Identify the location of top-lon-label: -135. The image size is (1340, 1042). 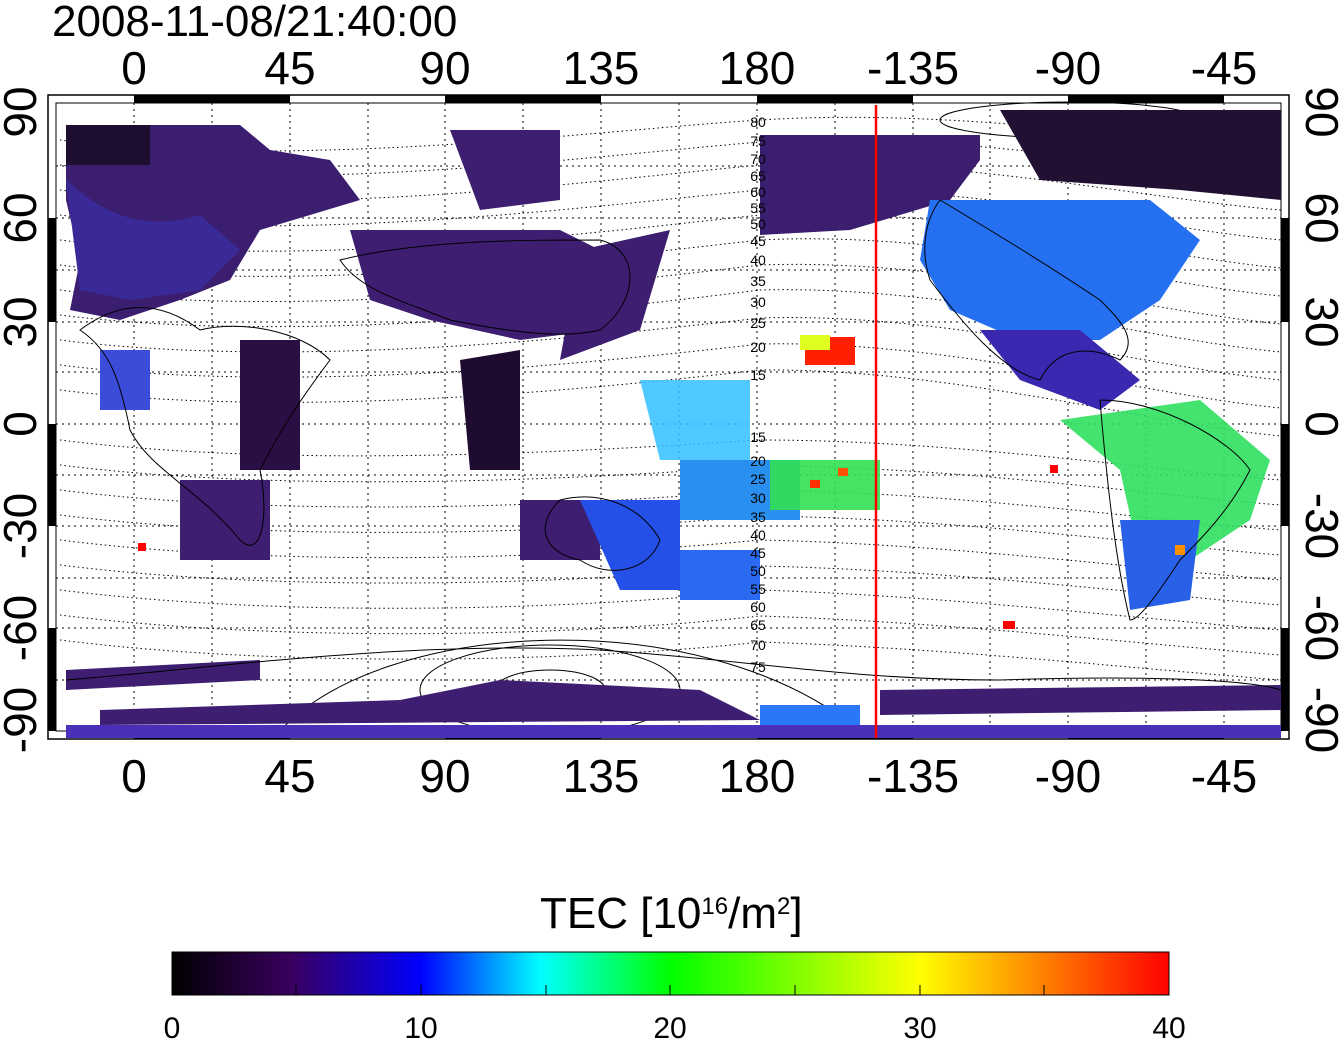
(913, 68).